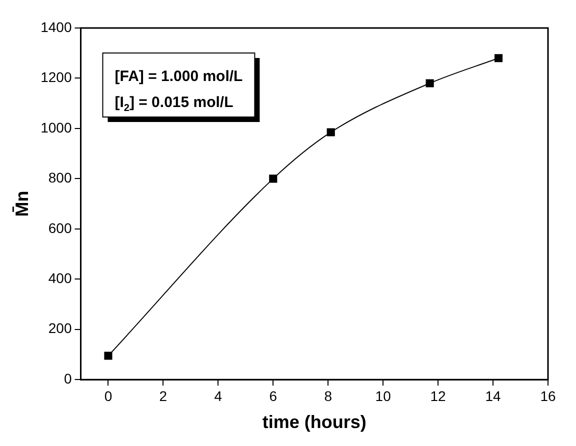  What do you see at coordinates (438, 396) in the screenshot?
I see `x-tick-label: 12` at bounding box center [438, 396].